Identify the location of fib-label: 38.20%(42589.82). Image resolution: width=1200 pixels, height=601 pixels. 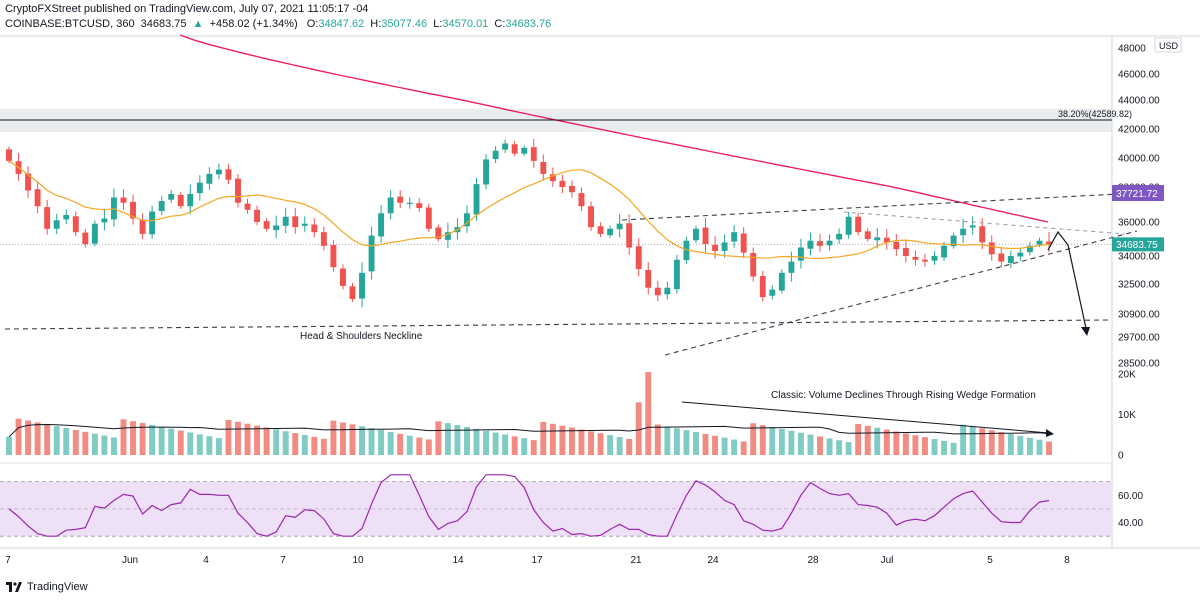
(1095, 114).